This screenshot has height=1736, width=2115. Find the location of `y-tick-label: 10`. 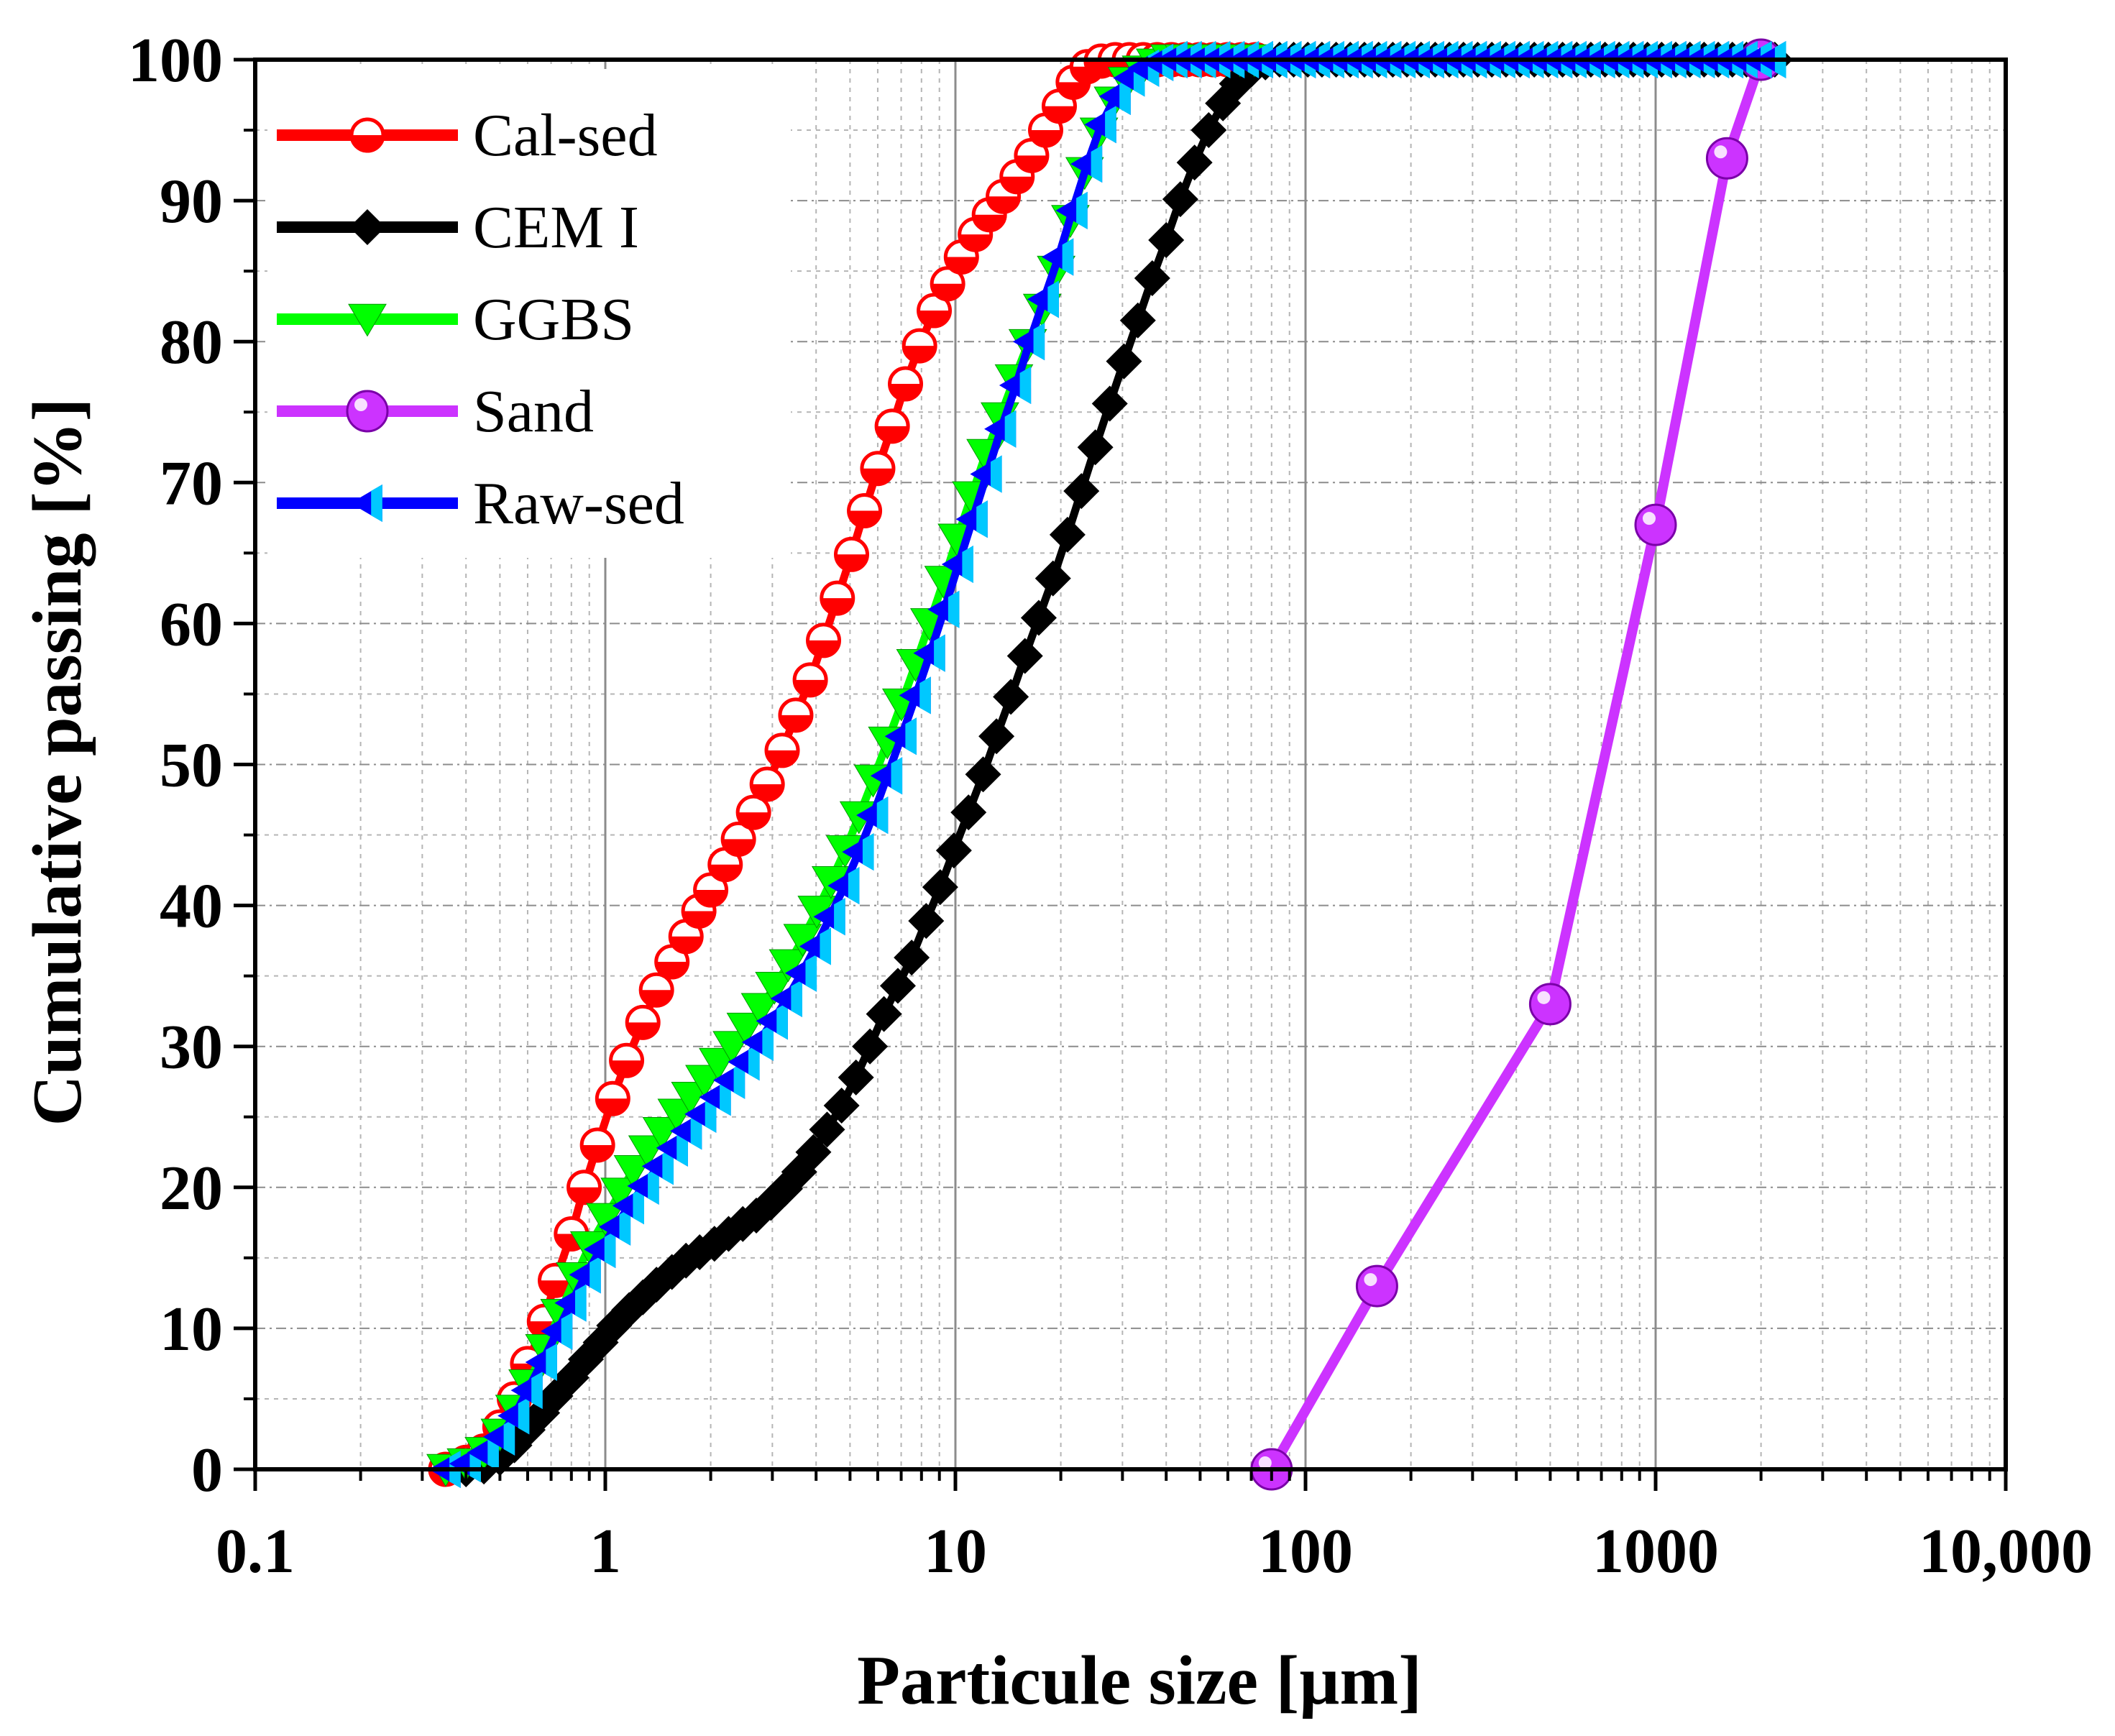

y-tick-label: 10 is located at coordinates (191, 1329).